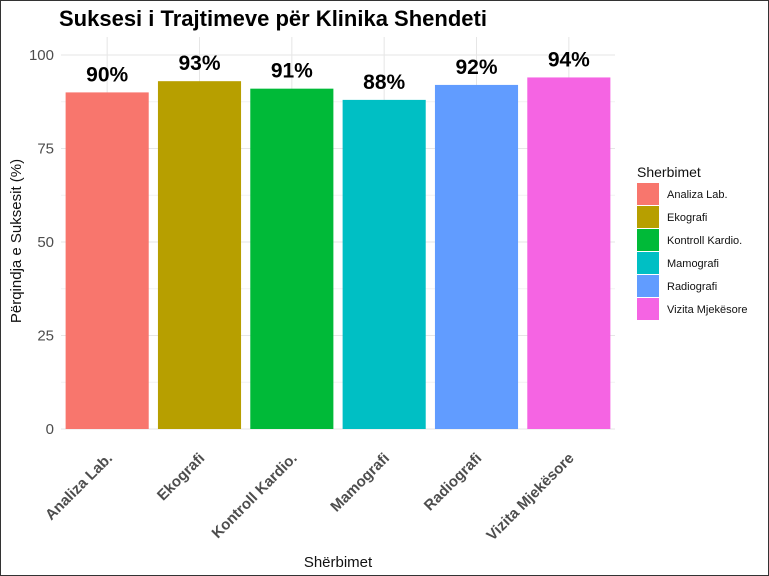 The height and width of the screenshot is (576, 769). I want to click on bar-value-label: 92%, so click(476, 67).